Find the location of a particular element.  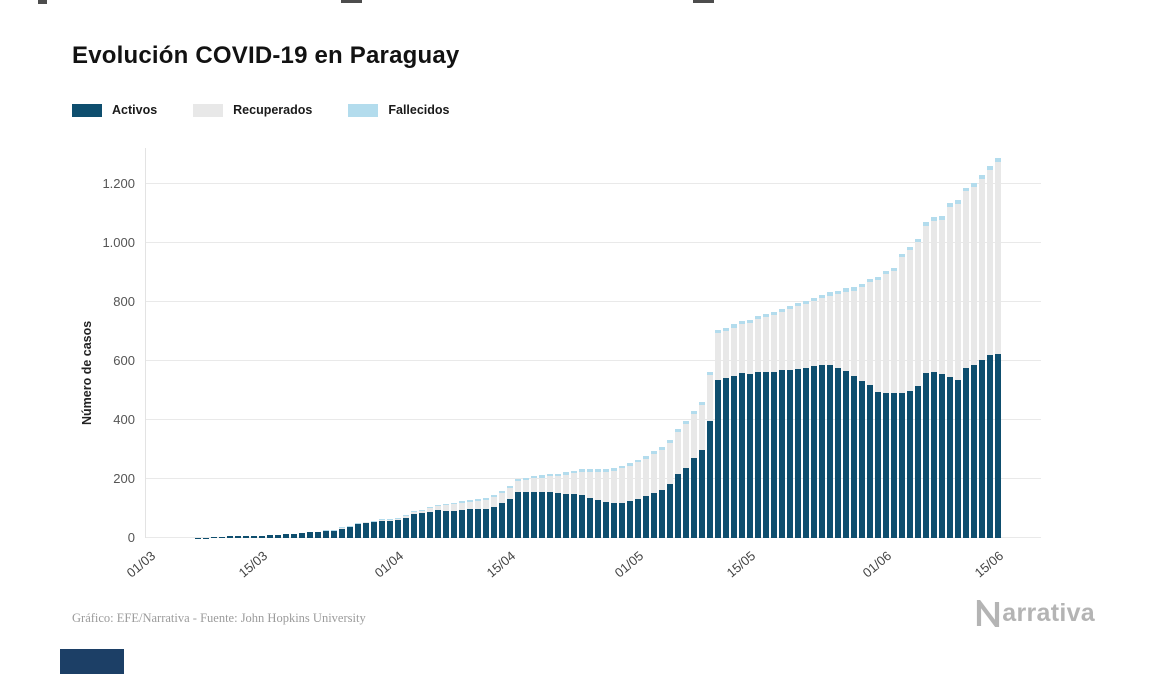

legend-item-recuperados: Recuperados is located at coordinates (252, 110).